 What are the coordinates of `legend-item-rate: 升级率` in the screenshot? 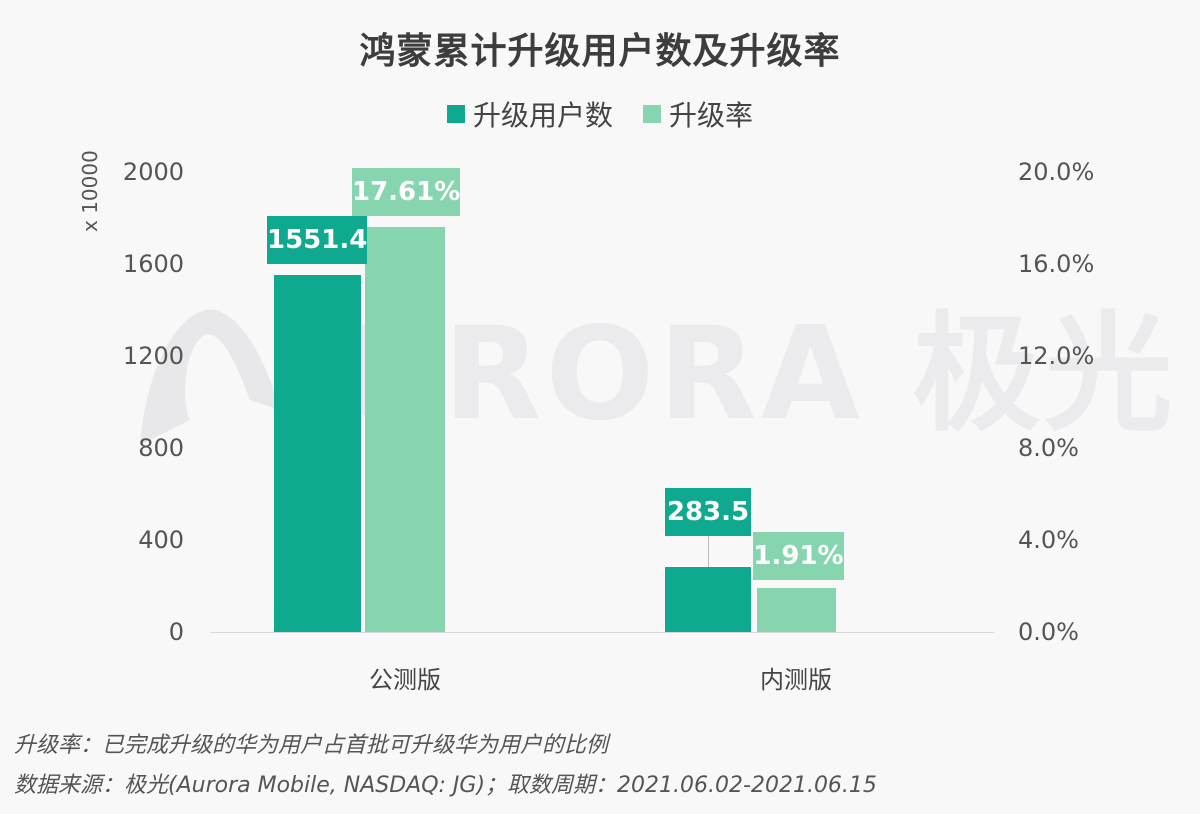 It's located at (698, 114).